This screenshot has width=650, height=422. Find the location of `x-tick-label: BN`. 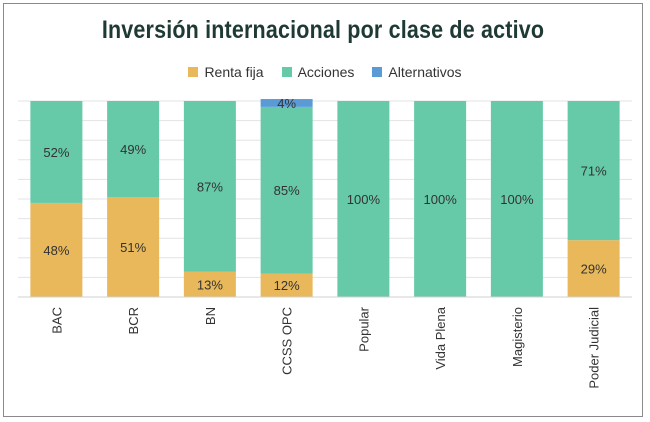

x-tick-label: BN is located at coordinates (210, 316).